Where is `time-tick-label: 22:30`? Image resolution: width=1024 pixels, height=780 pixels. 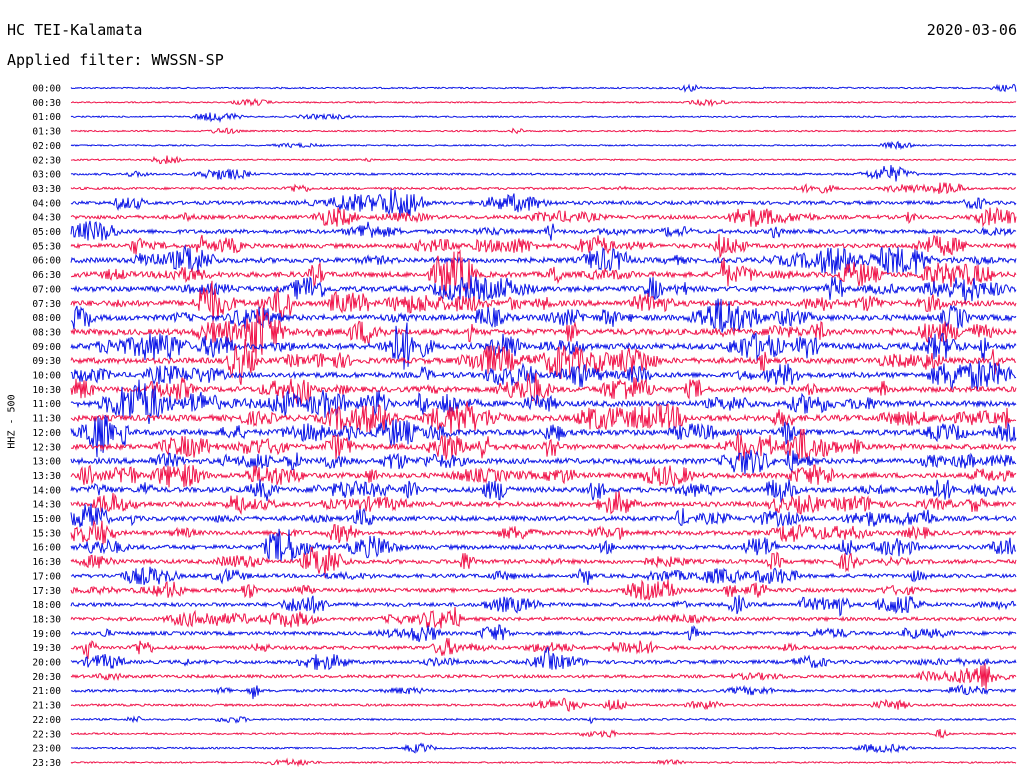
time-tick-label: 22:30 is located at coordinates (46, 734).